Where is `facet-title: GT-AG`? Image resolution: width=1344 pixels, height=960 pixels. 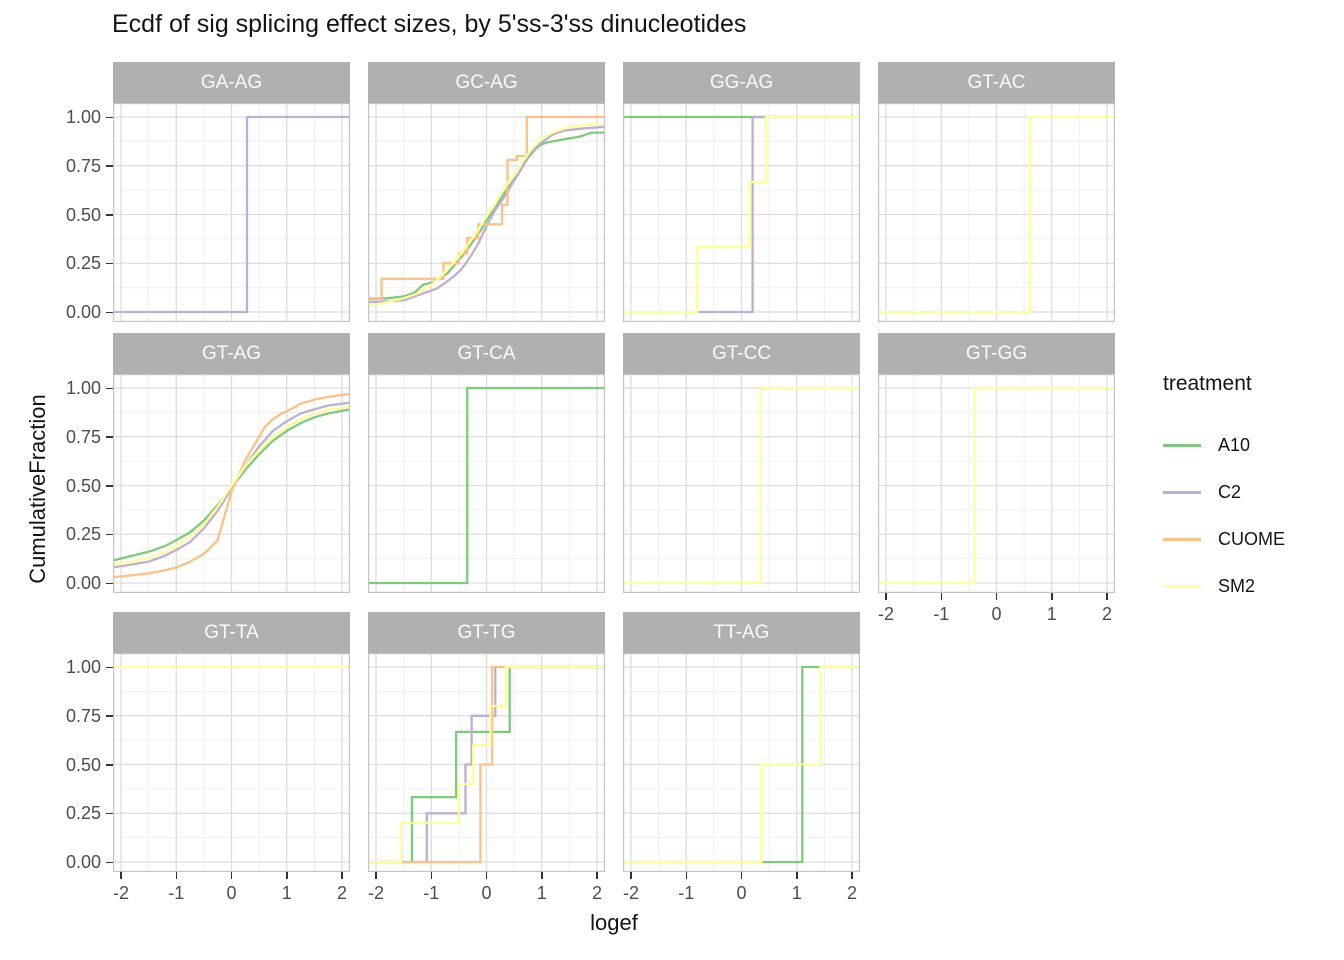
facet-title: GT-AG is located at coordinates (231, 353).